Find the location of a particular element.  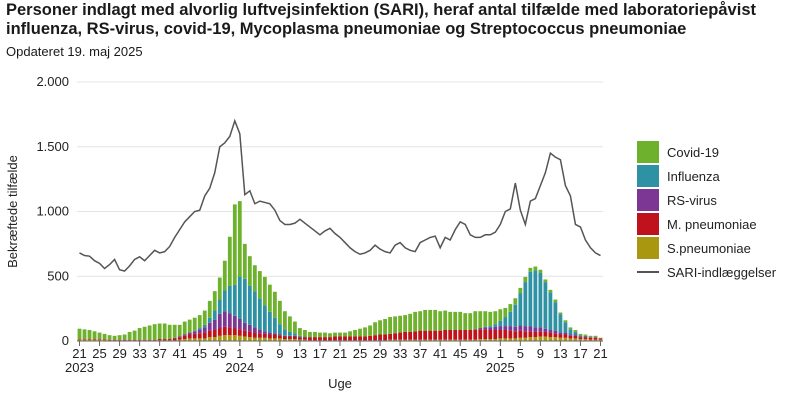

y-tick-label: 2.000 is located at coordinates (52, 81).